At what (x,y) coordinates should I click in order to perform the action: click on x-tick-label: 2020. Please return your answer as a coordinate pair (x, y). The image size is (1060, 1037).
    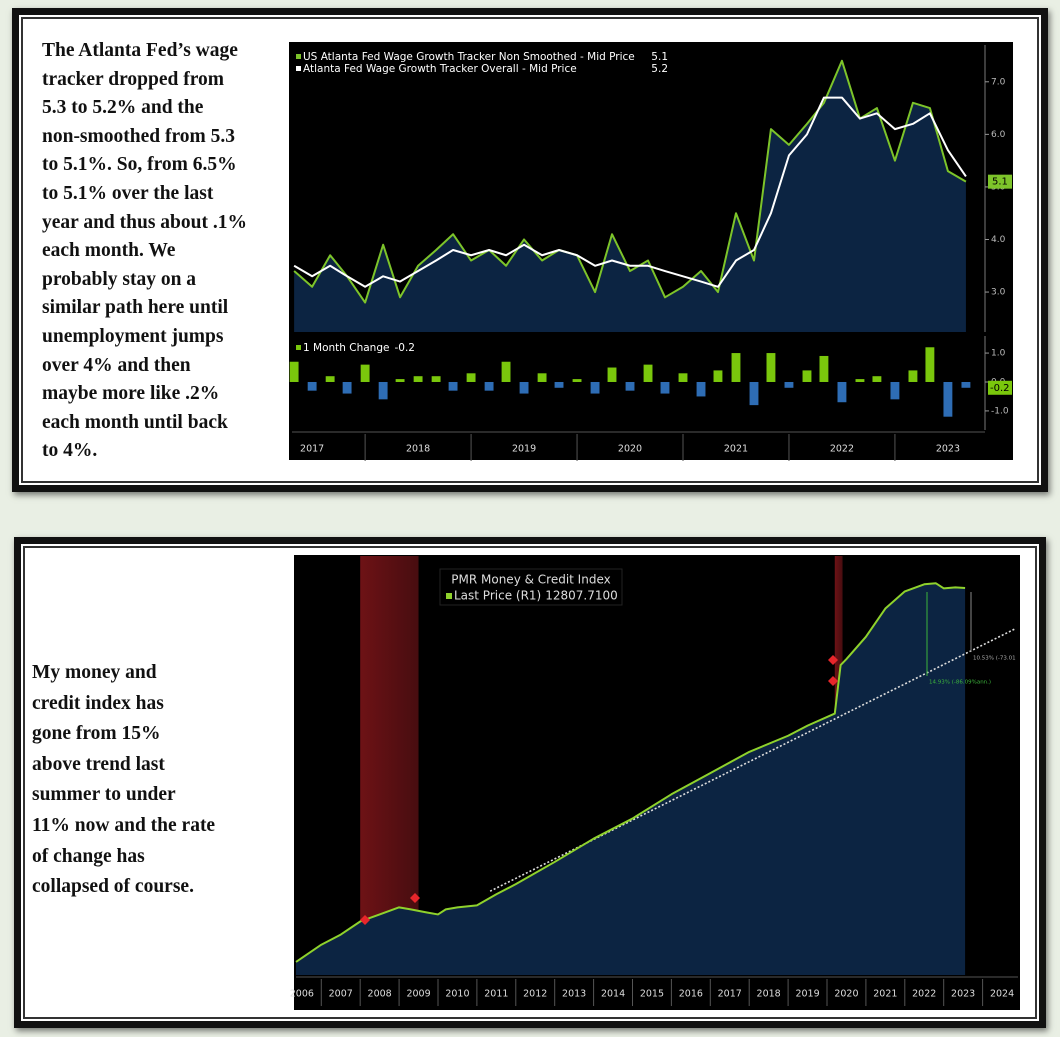
    Looking at the image, I should click on (846, 994).